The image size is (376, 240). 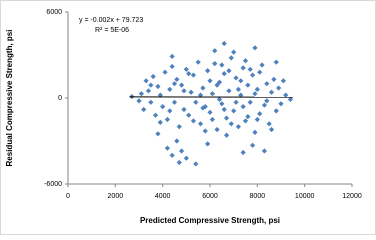 I want to click on x-tick-label: 0, so click(x=68, y=196).